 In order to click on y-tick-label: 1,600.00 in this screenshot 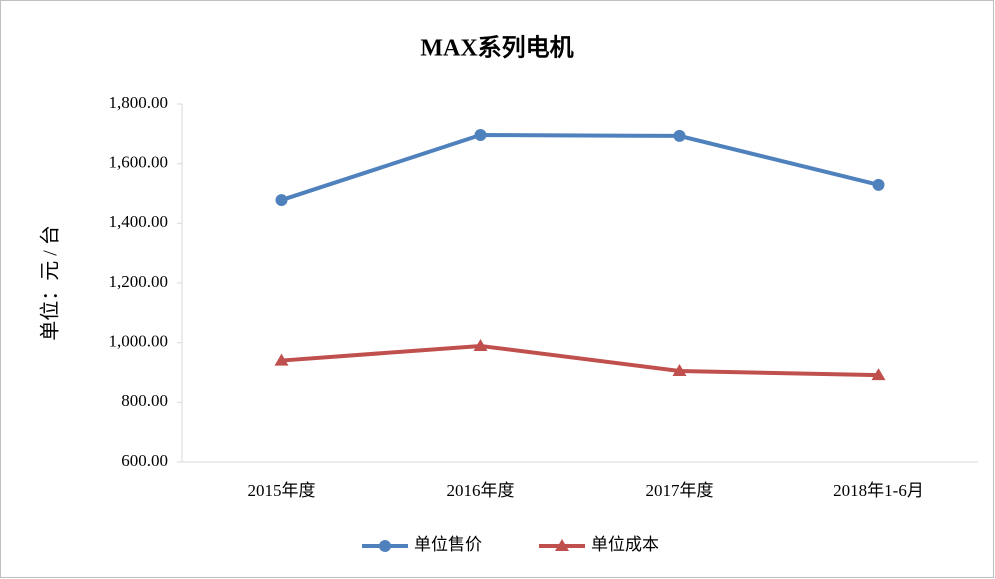, I will do `click(139, 162)`.